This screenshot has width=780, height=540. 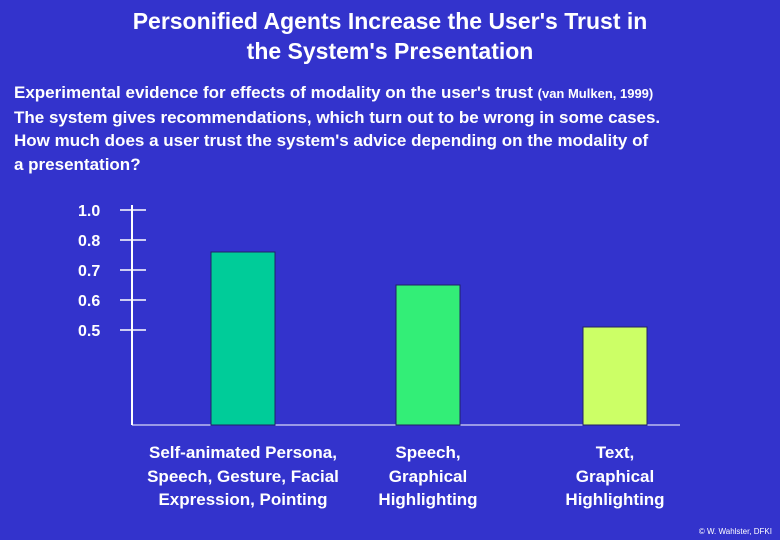 I want to click on y-ticks: 1.0 0.8 0.7 0.6 0.5, so click(x=112, y=271).